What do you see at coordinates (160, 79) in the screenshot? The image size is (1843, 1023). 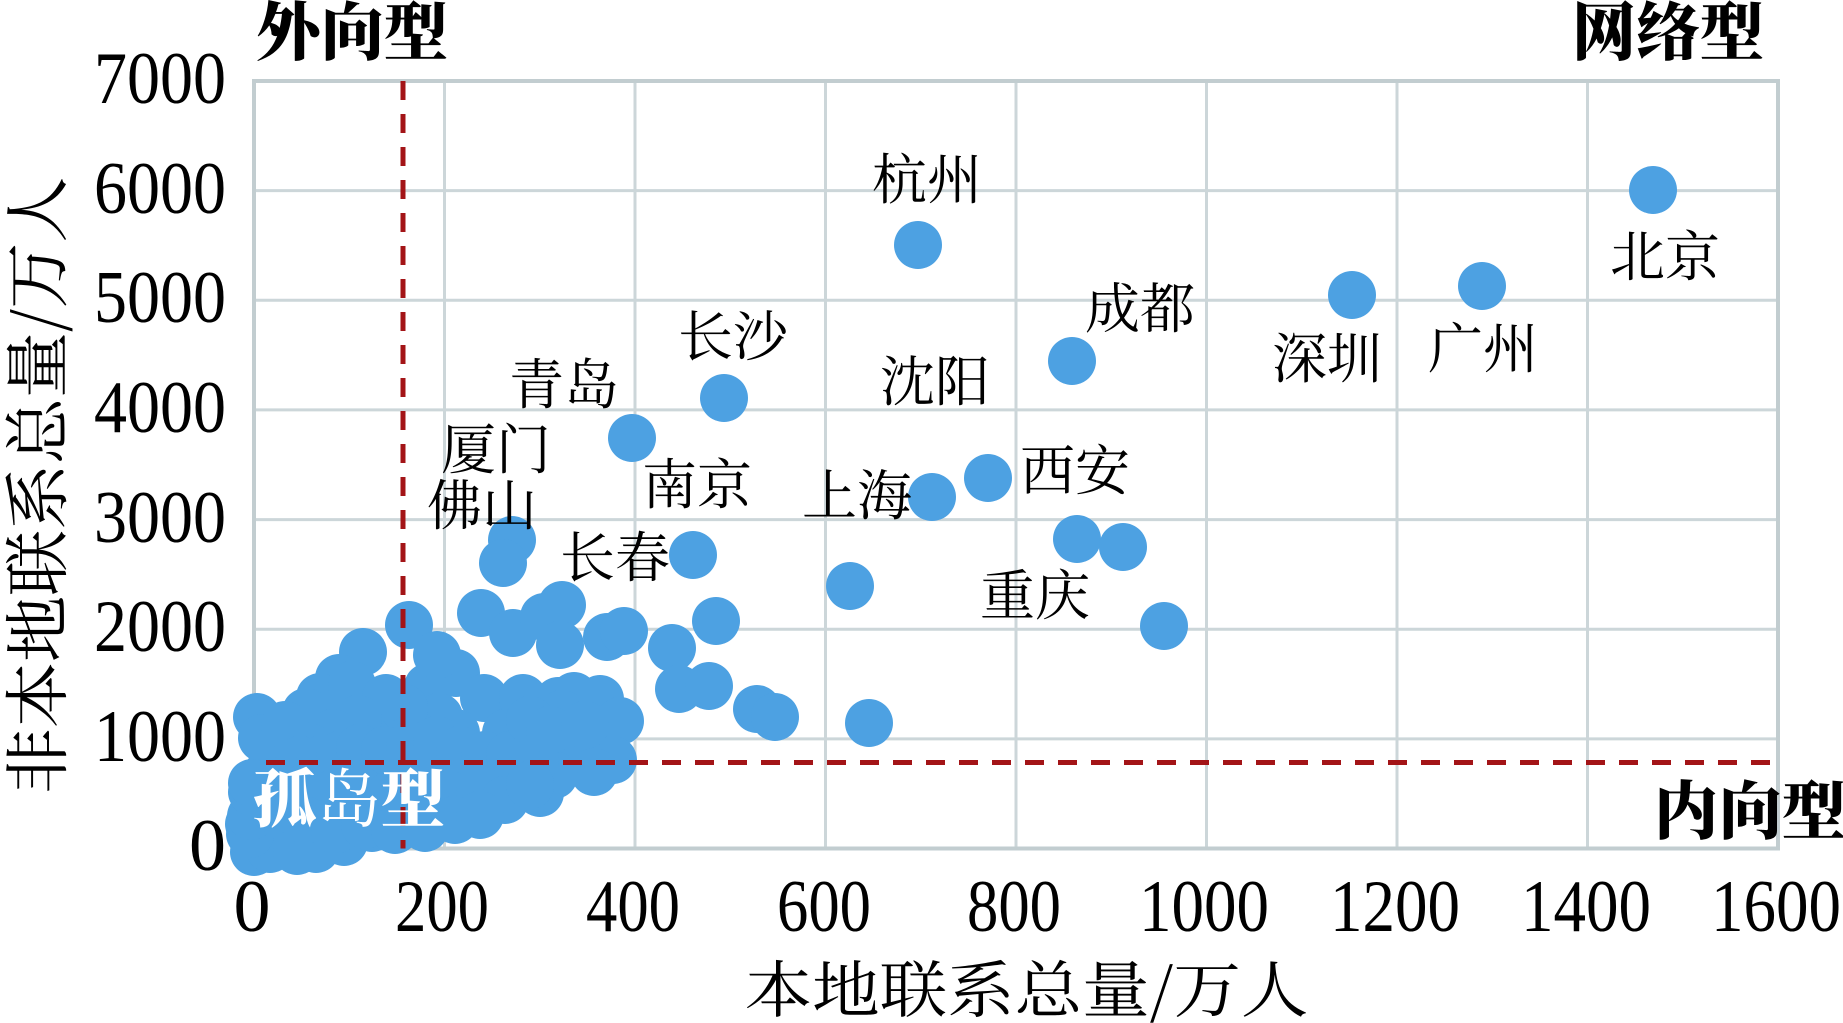 I see `svg-text: 7000` at bounding box center [160, 79].